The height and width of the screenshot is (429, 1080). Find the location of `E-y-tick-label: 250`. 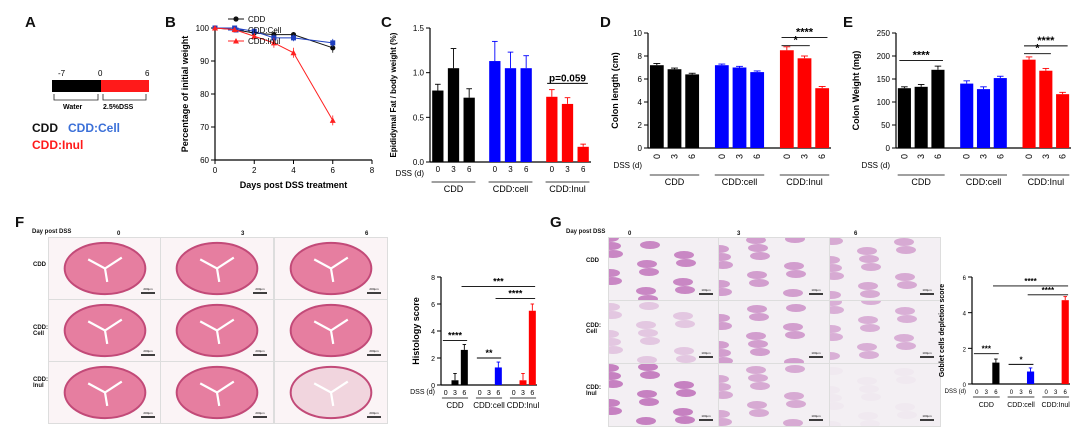

E-y-tick-label: 250 is located at coordinates (884, 33).